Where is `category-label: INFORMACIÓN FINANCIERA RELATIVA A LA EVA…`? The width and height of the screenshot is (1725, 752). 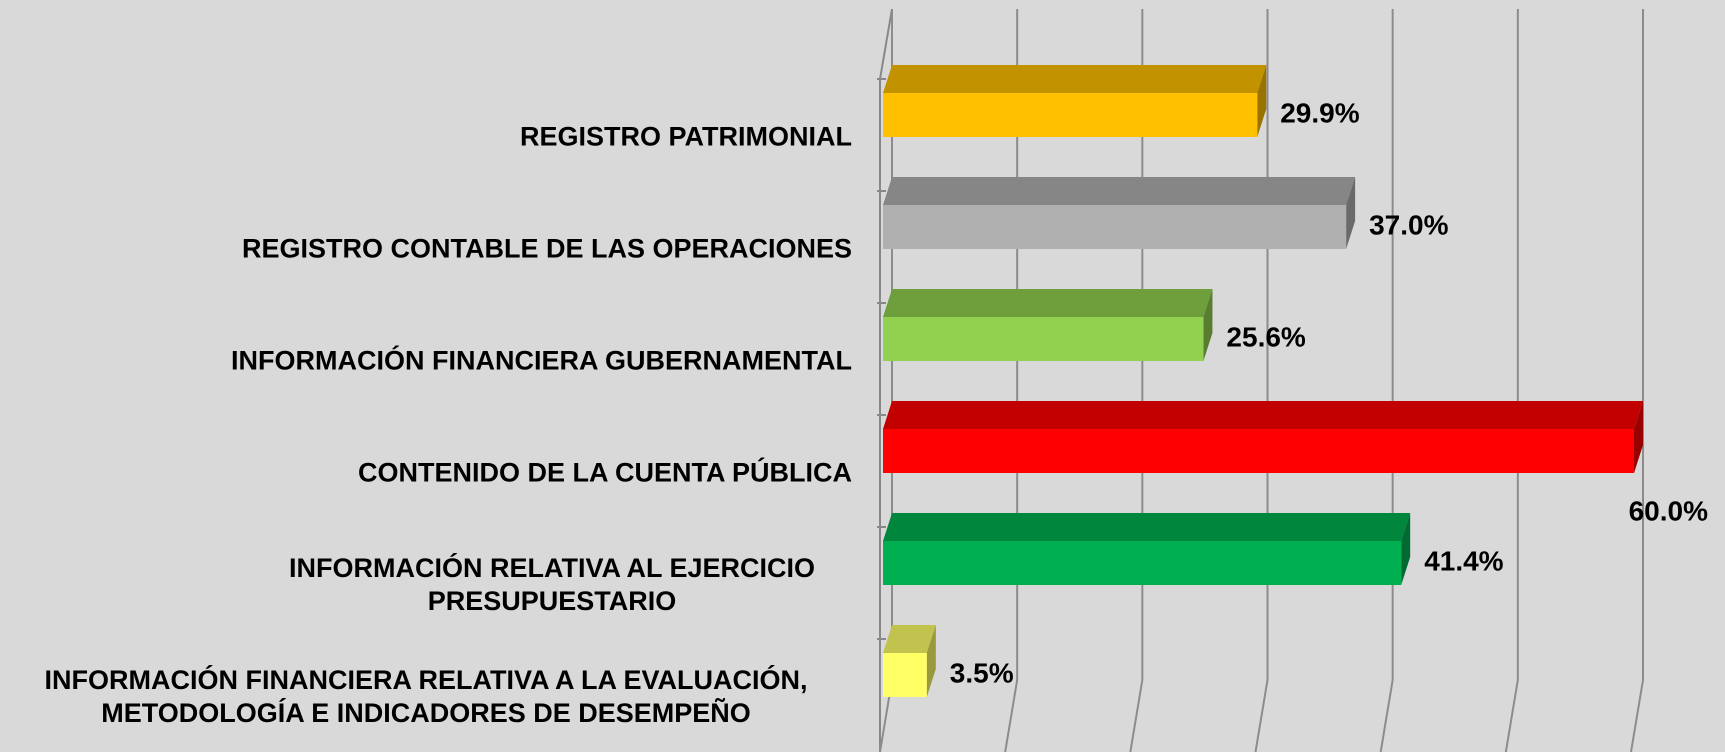 category-label: INFORMACIÓN FINANCIERA RELATIVA A LA EVA… is located at coordinates (426, 696).